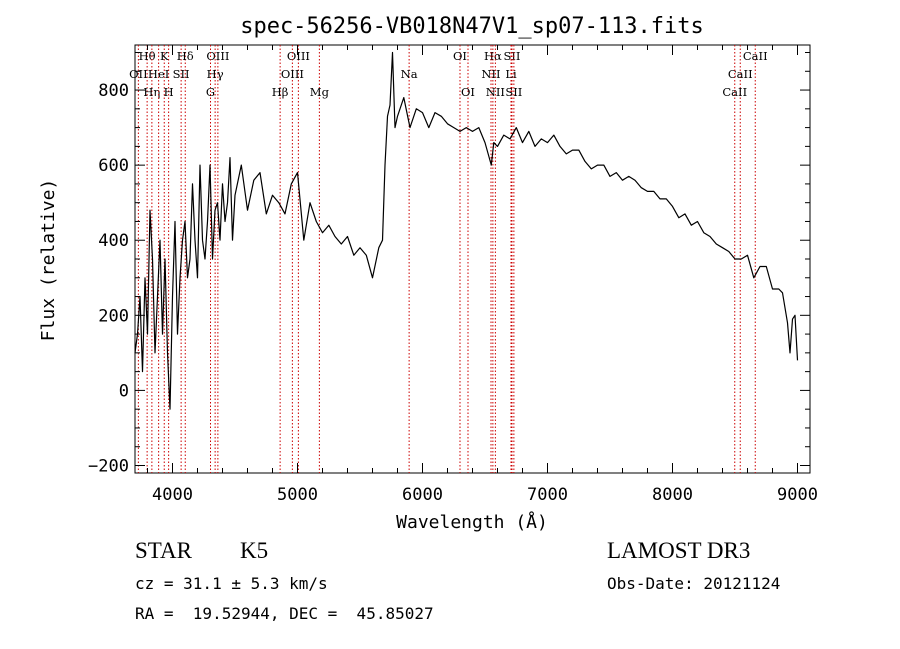 The image size is (900, 649). What do you see at coordinates (108, 466) in the screenshot?
I see `y-tick-label: −200` at bounding box center [108, 466].